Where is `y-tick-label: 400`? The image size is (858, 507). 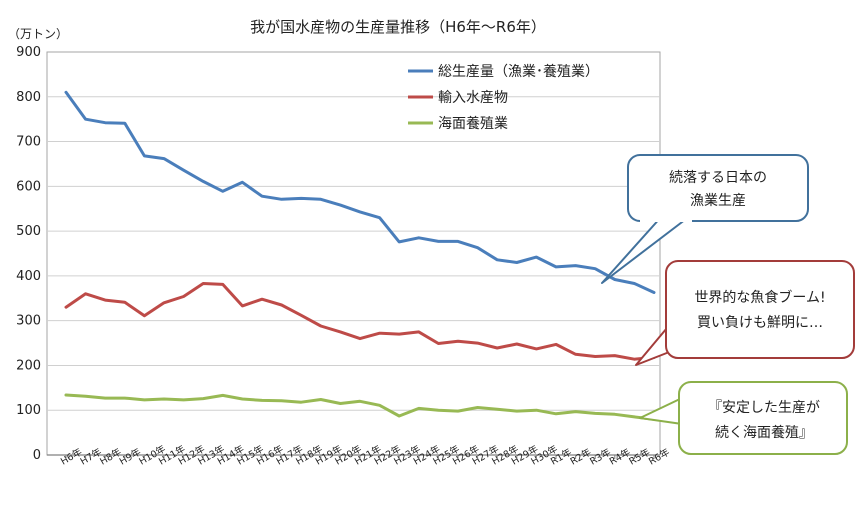 y-tick-label: 400 is located at coordinates (28, 276).